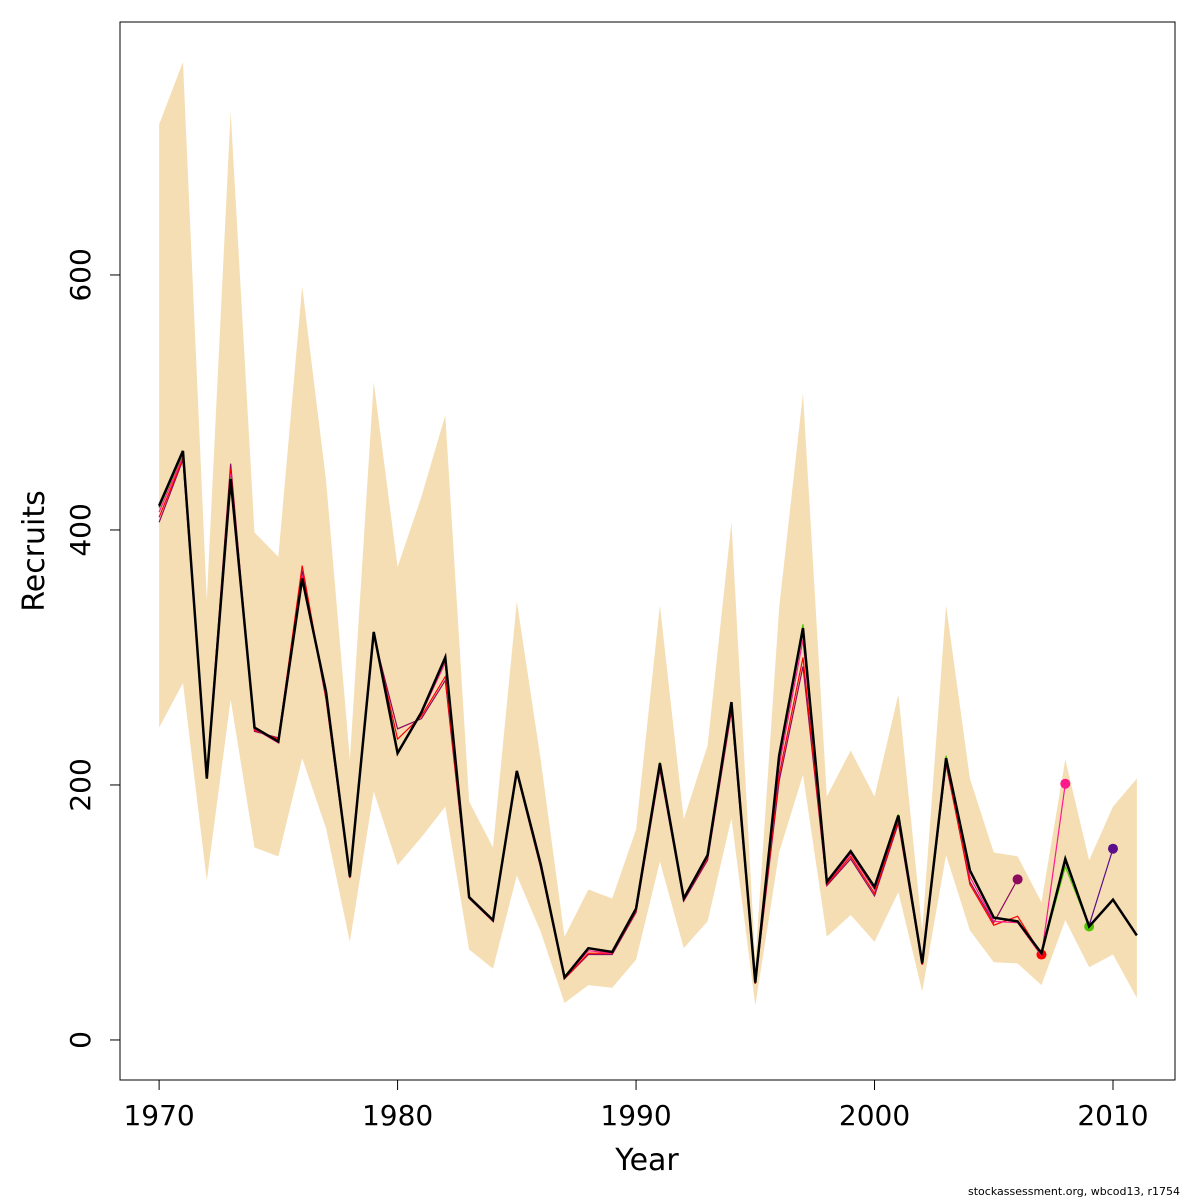  Describe the element at coordinates (80, 274) in the screenshot. I see `y-tick-label: 600` at that location.